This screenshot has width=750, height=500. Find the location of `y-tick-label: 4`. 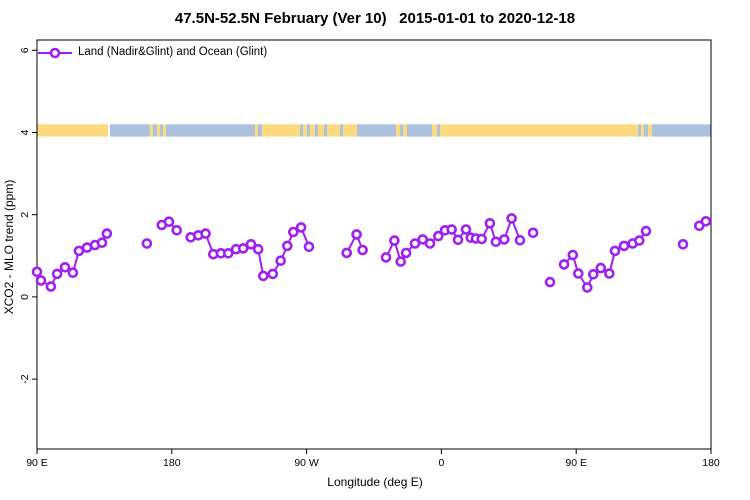

y-tick-label: 4 is located at coordinates (25, 132).